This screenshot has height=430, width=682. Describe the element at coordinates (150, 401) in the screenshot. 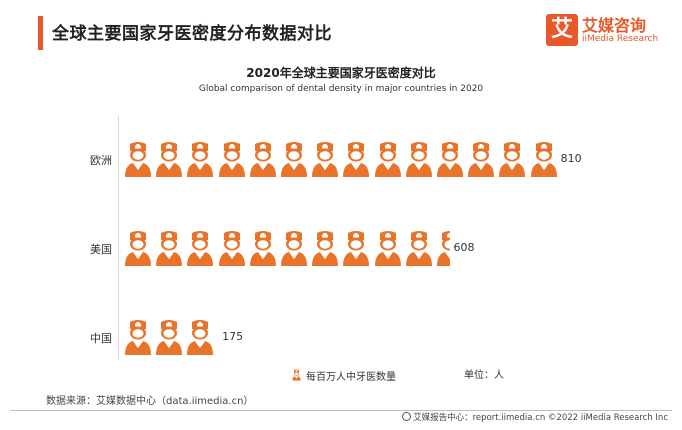

I see `source-note: 数据来源：艾媒数据中心（data.iimedia.cn）` at that location.